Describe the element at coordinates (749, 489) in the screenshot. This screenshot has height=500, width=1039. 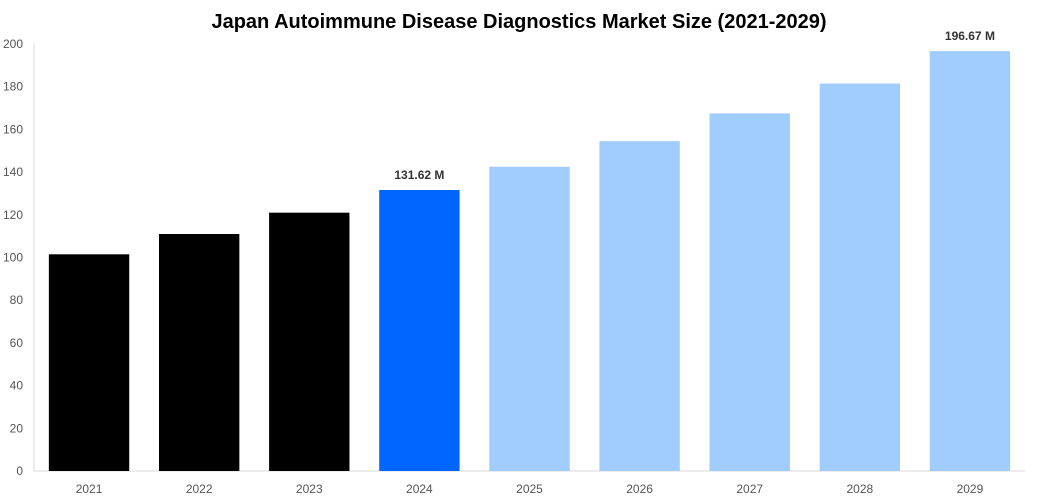
I see `x-tick-label: 2027` at that location.